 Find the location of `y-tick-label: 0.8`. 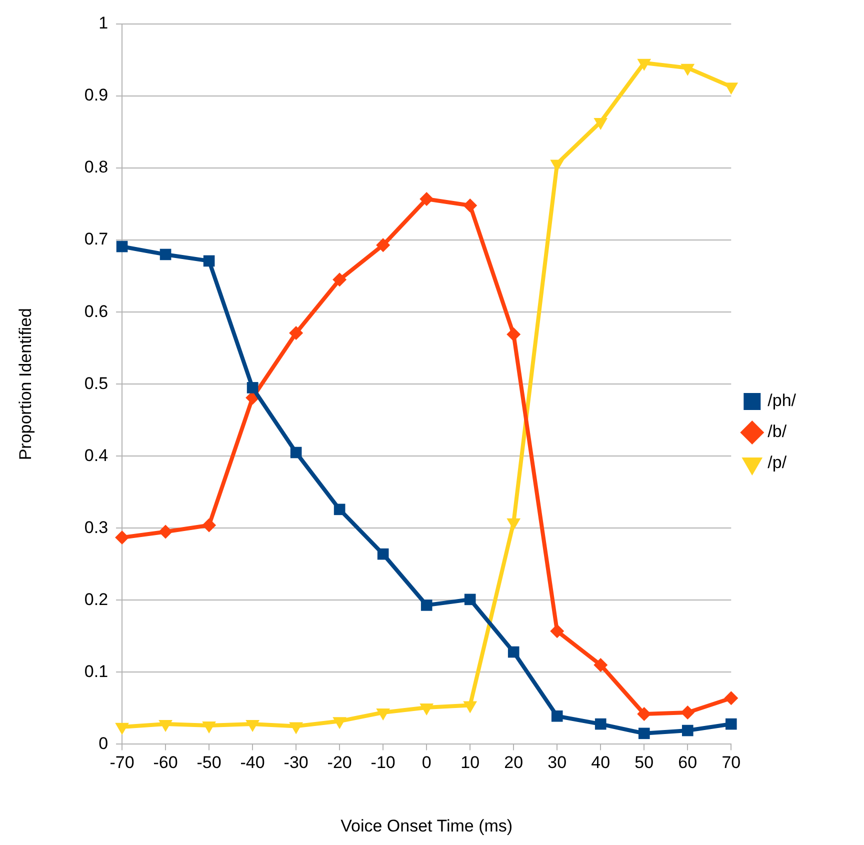

y-tick-label: 0.8 is located at coordinates (96, 167).